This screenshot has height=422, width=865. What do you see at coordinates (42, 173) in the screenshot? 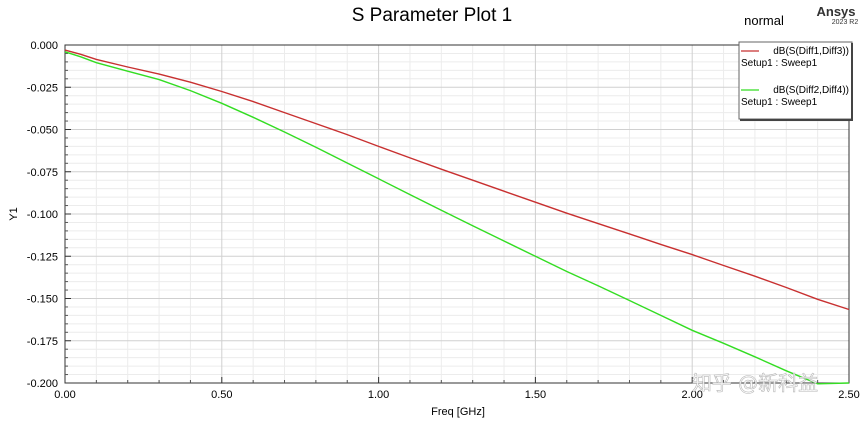
I see `y-tick-label: -0.075` at bounding box center [42, 173].